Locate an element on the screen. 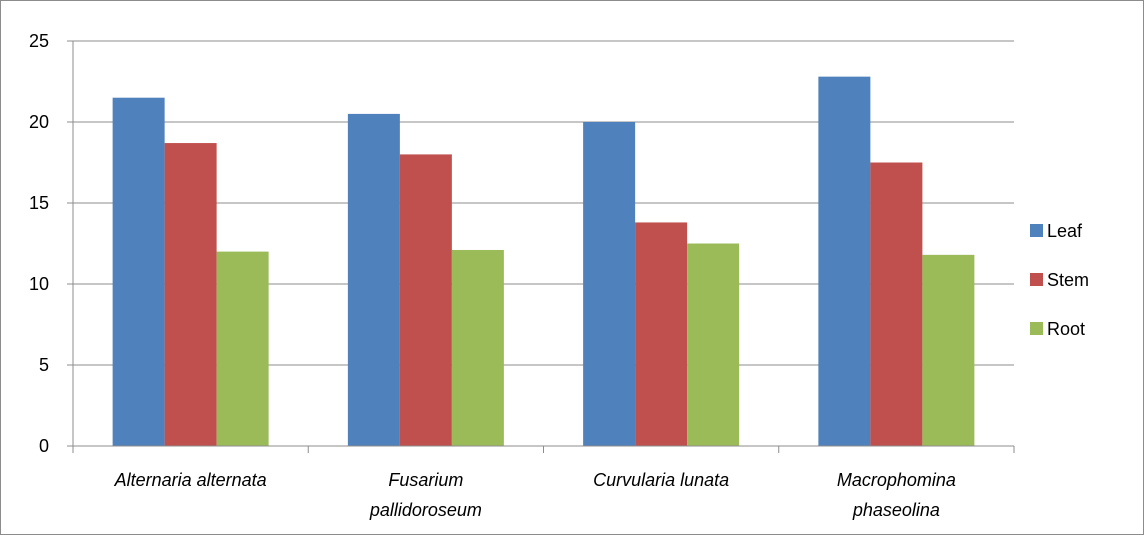 The height and width of the screenshot is (535, 1144). legend-swatch-root is located at coordinates (1036, 328).